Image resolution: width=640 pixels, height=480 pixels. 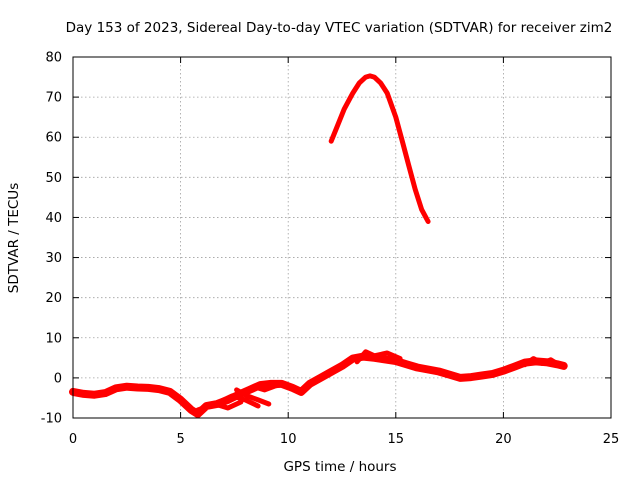 I want to click on series-line-baseline, so click(x=318, y=385).